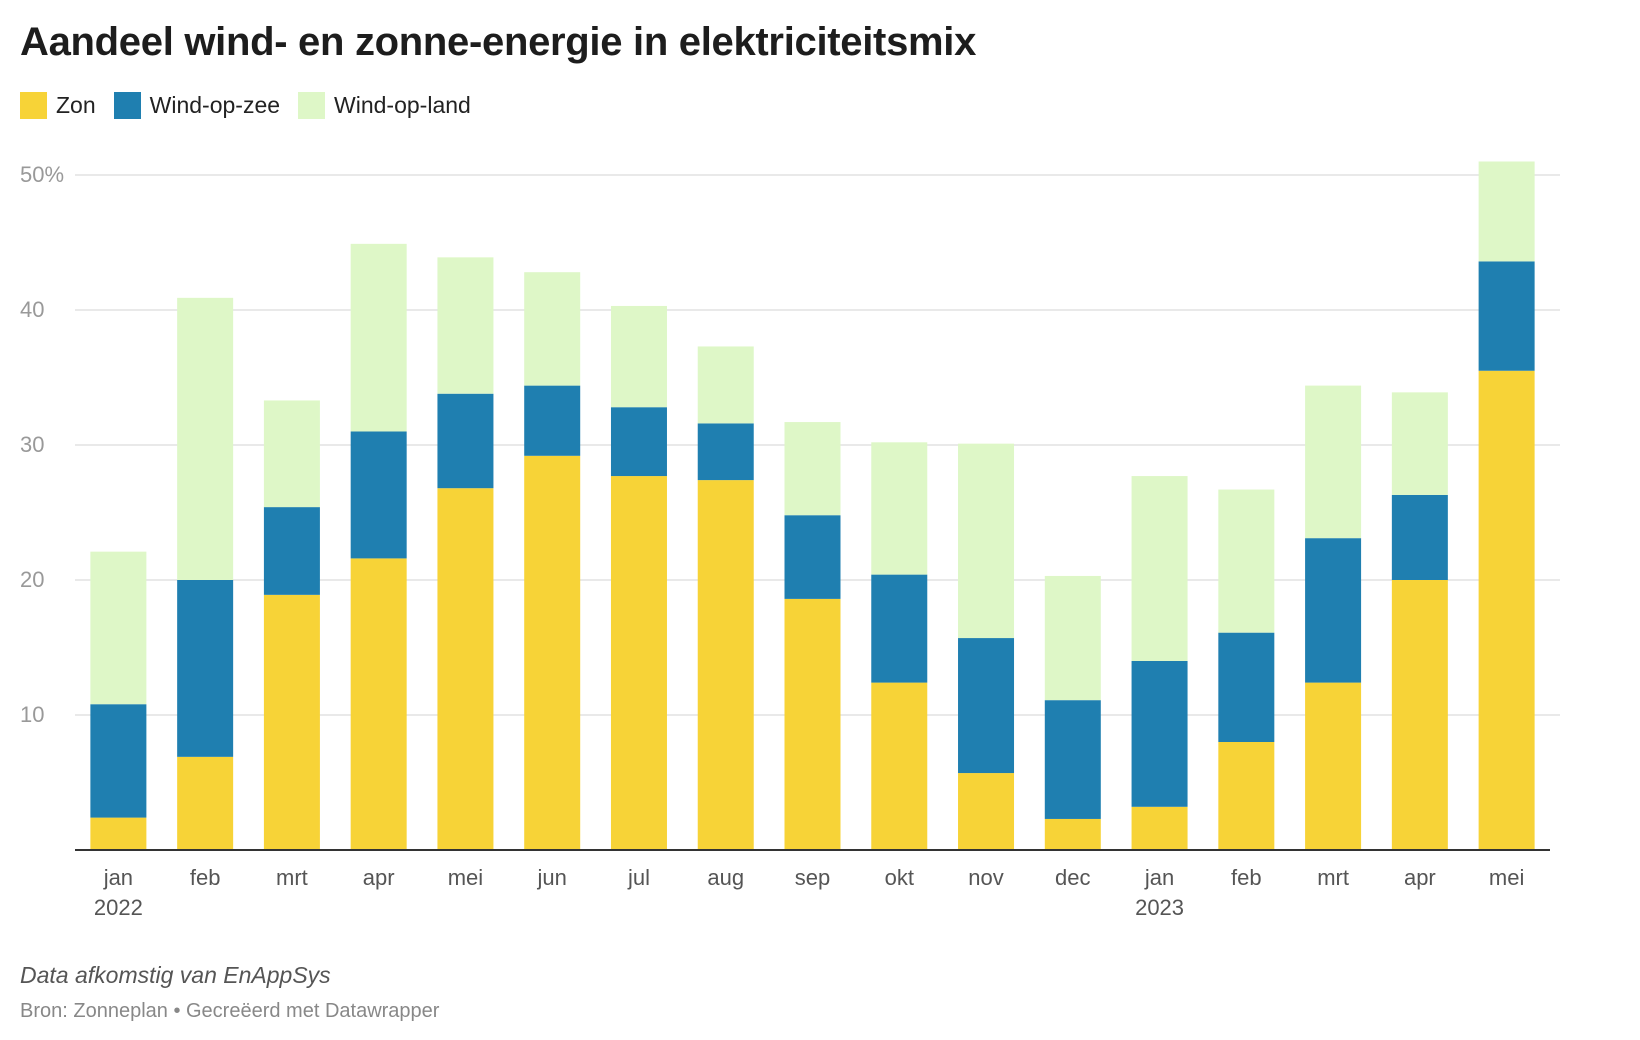 This screenshot has height=1040, width=1640. I want to click on x-tick-label-12: jan, so click(1159, 877).